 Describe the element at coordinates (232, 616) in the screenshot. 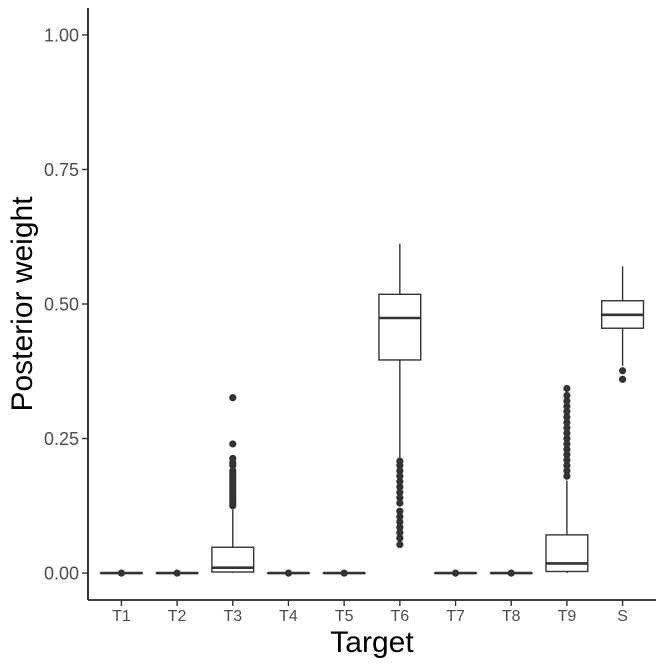

I see `x-tick-label: T3` at that location.